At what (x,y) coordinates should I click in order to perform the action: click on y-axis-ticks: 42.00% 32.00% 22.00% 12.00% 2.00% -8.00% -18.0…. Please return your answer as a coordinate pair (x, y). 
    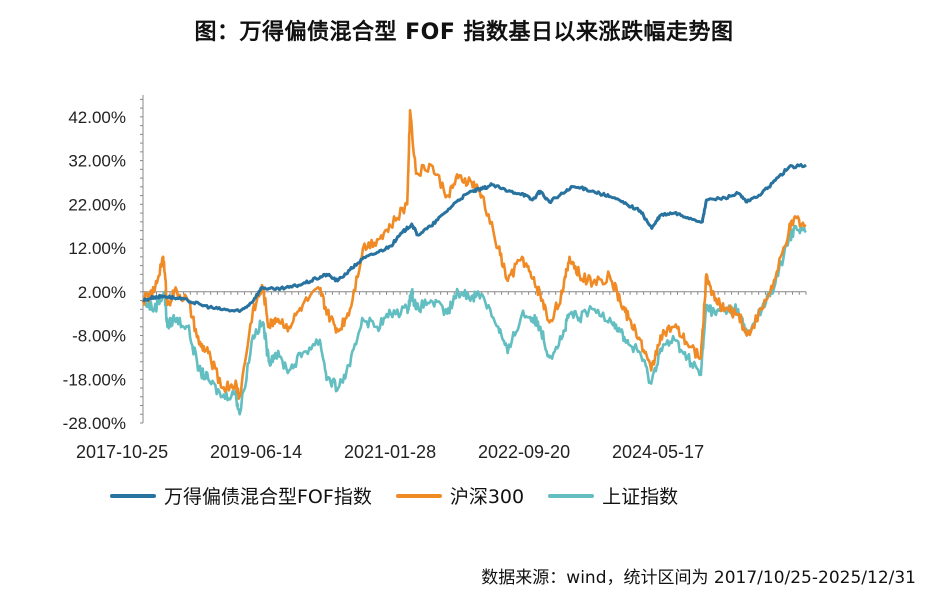
    Looking at the image, I should click on (94, 270).